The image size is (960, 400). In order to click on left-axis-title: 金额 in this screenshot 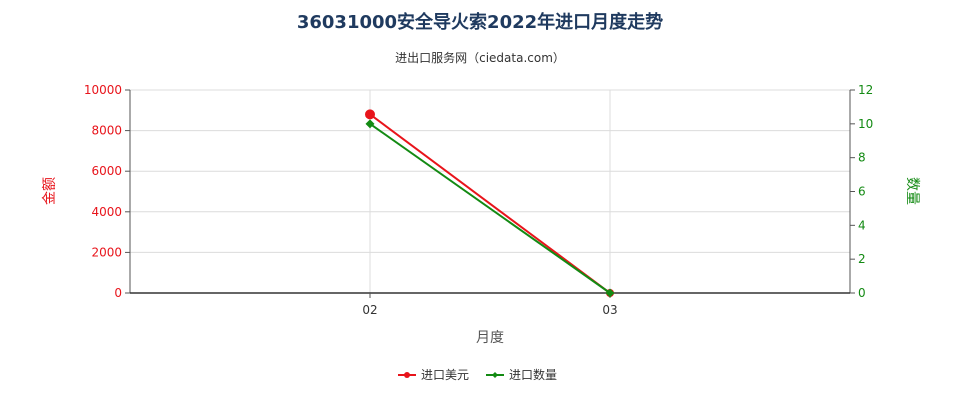, I will do `click(50, 191)`.